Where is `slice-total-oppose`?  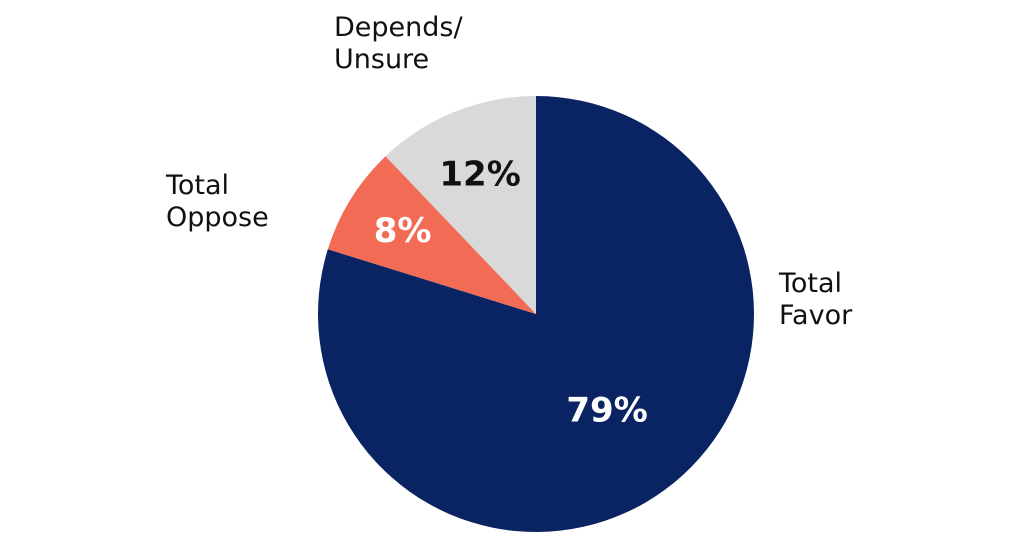
slice-total-oppose is located at coordinates (431, 235).